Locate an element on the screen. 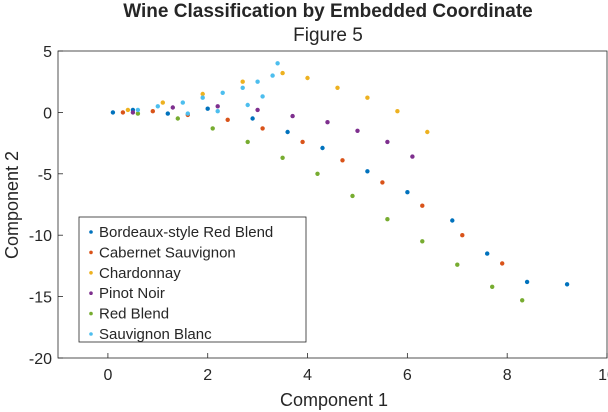 This screenshot has width=608, height=412. legend-label-3: Pinot Noir is located at coordinates (132, 293).